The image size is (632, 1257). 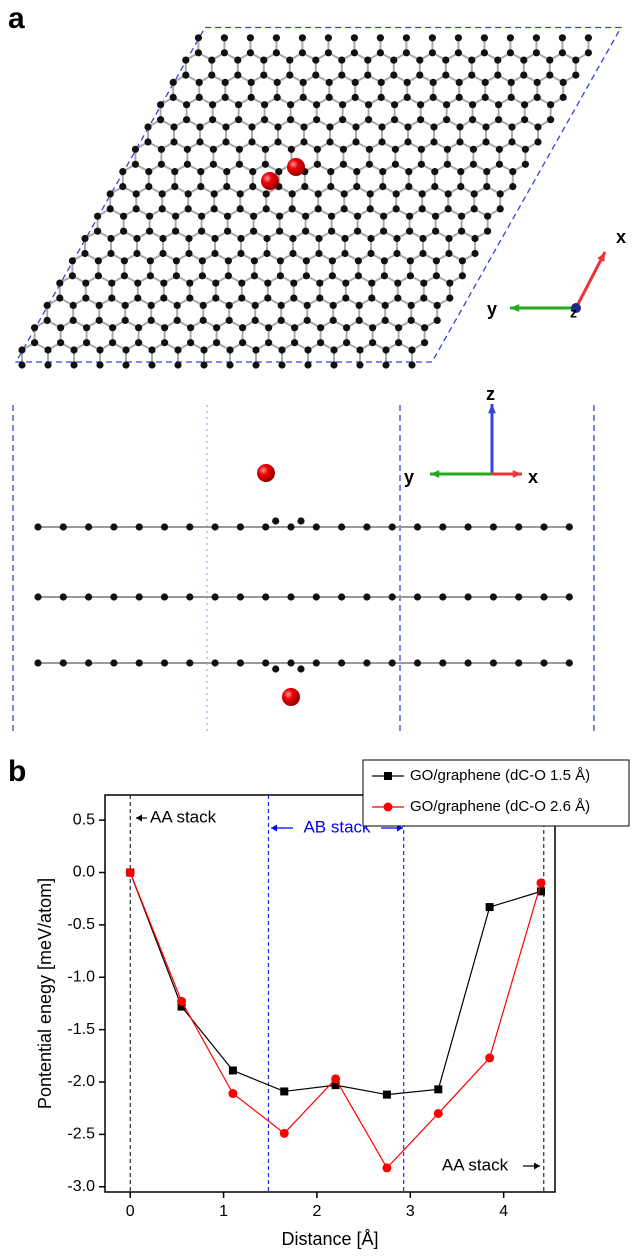 I want to click on y-tick-label: -2.0, so click(x=81, y=1081).